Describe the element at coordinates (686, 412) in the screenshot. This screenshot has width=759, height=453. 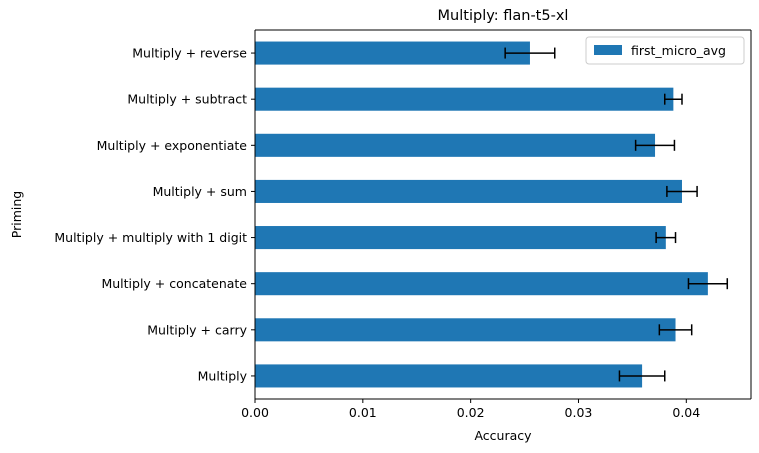
I see `x-tick-label: 0.04` at that location.